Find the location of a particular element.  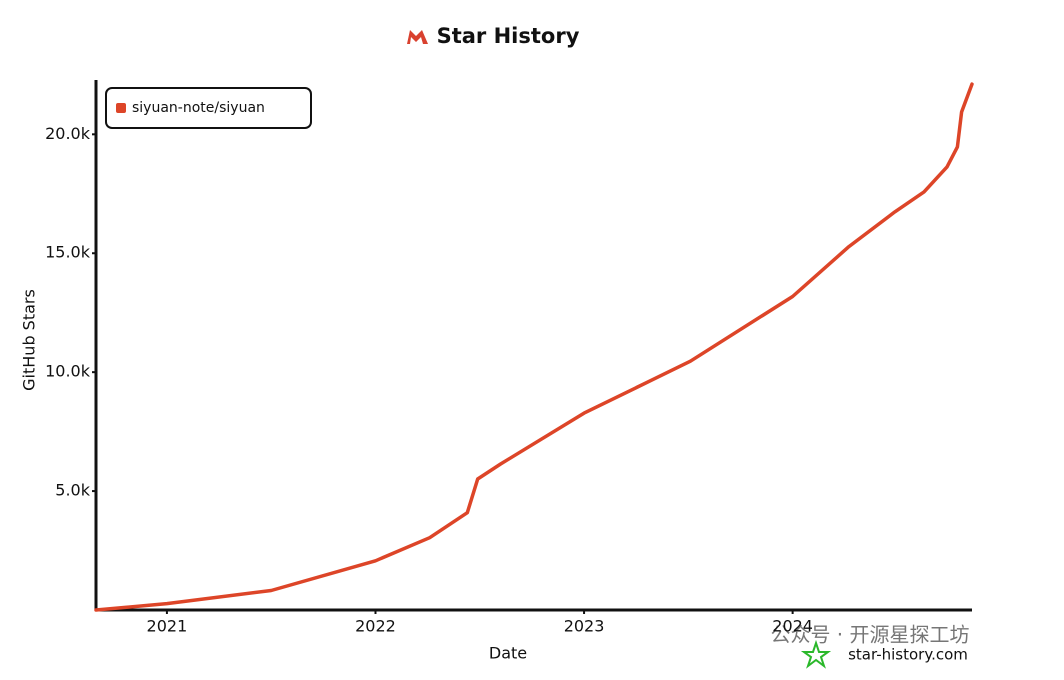

x-tick-label: 2021 is located at coordinates (167, 626).